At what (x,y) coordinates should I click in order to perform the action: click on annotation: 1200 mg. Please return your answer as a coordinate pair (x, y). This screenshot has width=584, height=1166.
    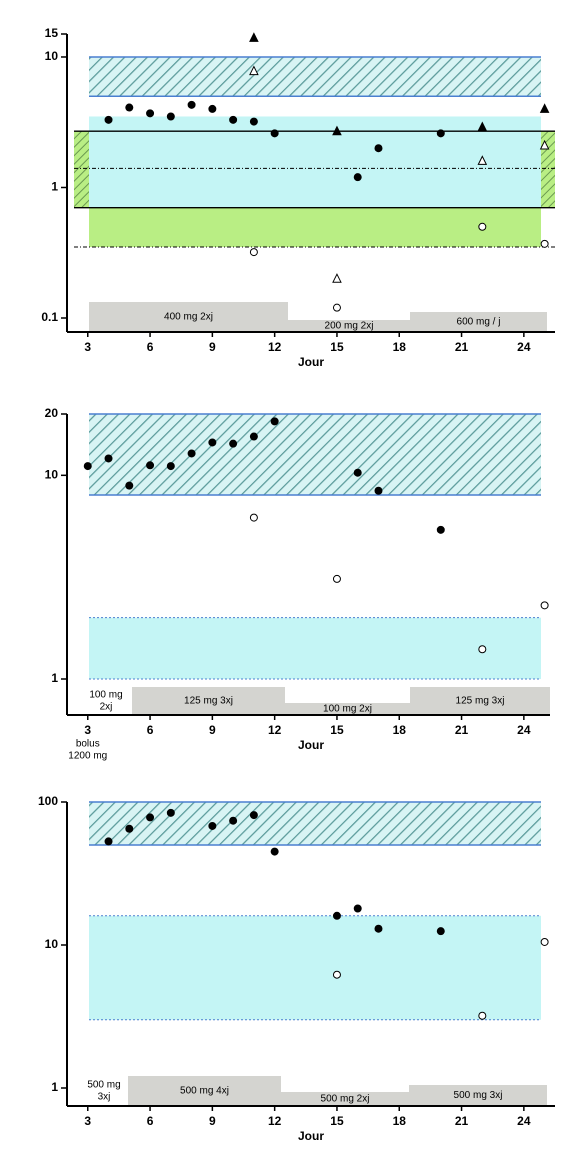
    Looking at the image, I should click on (87, 756).